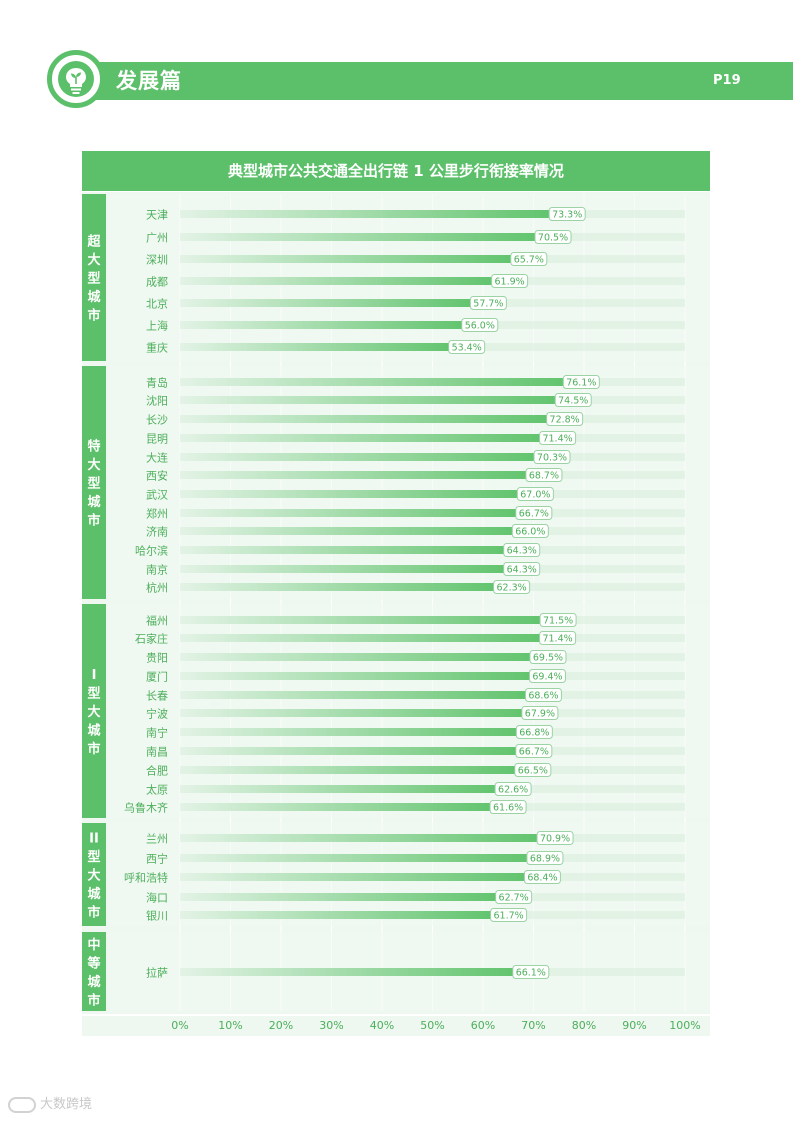 This screenshot has width=793, height=1122. What do you see at coordinates (558, 621) in the screenshot?
I see `value-label: 71.5%` at bounding box center [558, 621].